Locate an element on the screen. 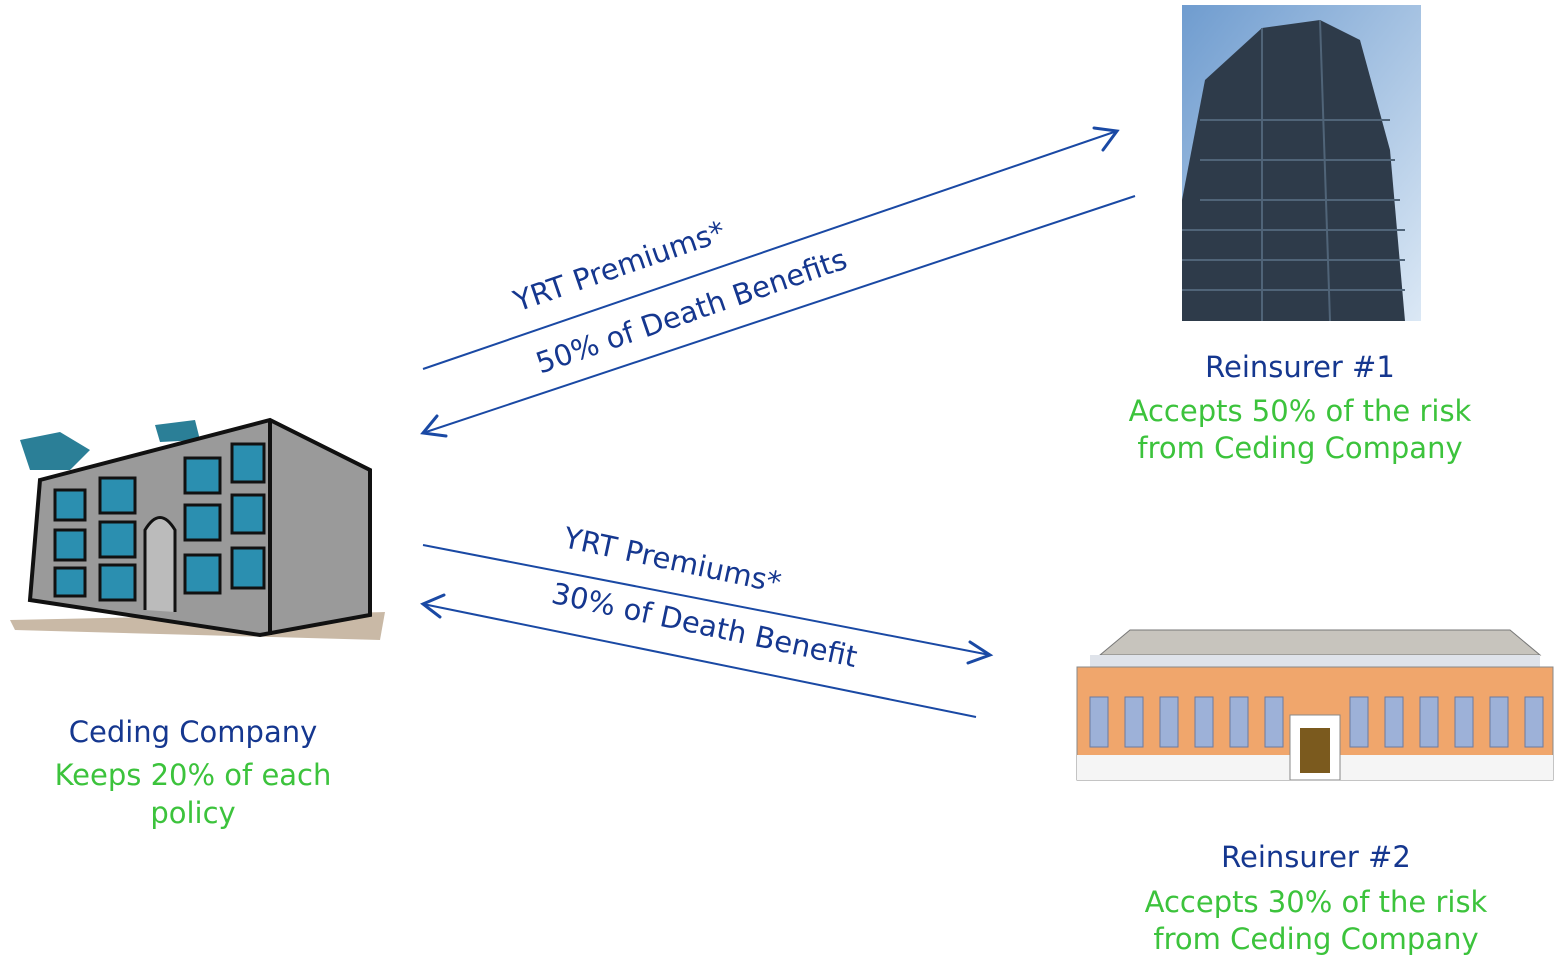 The image size is (1555, 959). node-description: policy is located at coordinates (192, 813).